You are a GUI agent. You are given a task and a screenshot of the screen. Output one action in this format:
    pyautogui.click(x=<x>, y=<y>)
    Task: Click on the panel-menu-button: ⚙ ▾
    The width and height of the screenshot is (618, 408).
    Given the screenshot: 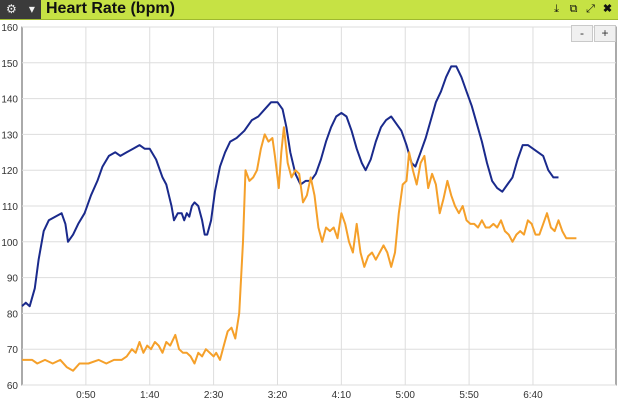 What is the action you would take?
    pyautogui.click(x=20, y=9)
    